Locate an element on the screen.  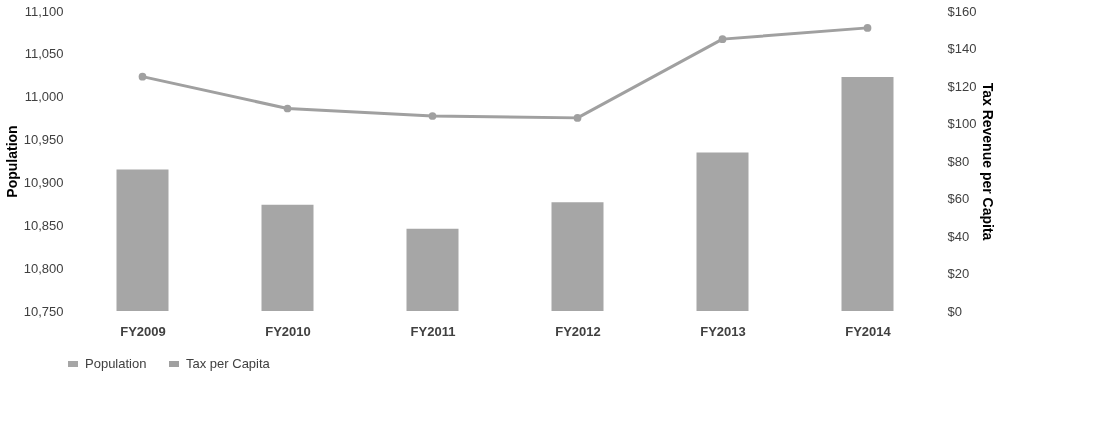
y2-tick-label: $0 is located at coordinates (954, 311).